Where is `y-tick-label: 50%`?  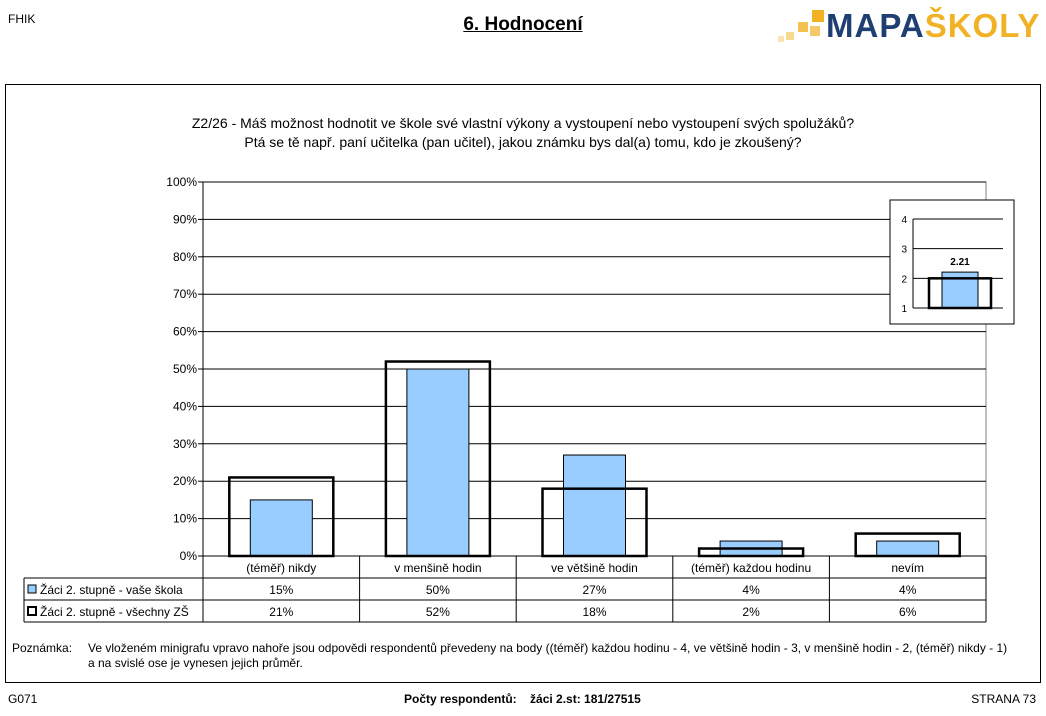 y-tick-label: 50% is located at coordinates (185, 369).